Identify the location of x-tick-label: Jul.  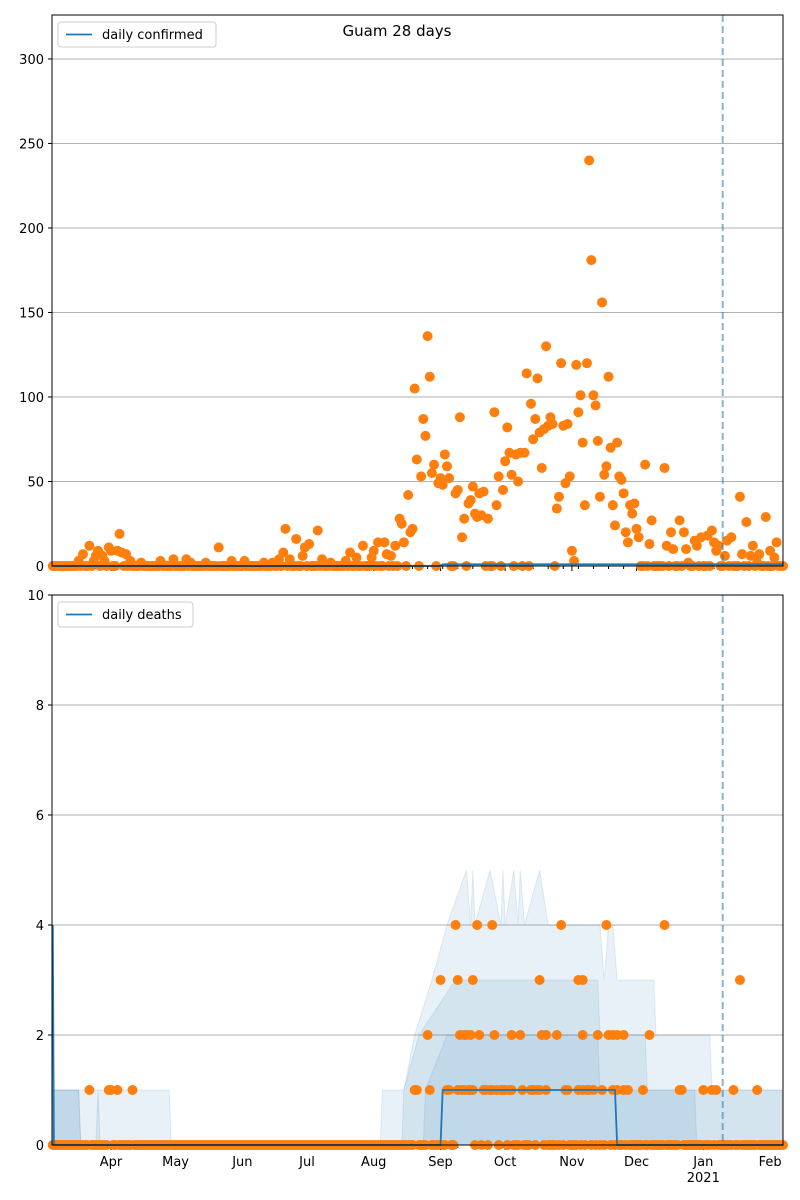
(306, 1162).